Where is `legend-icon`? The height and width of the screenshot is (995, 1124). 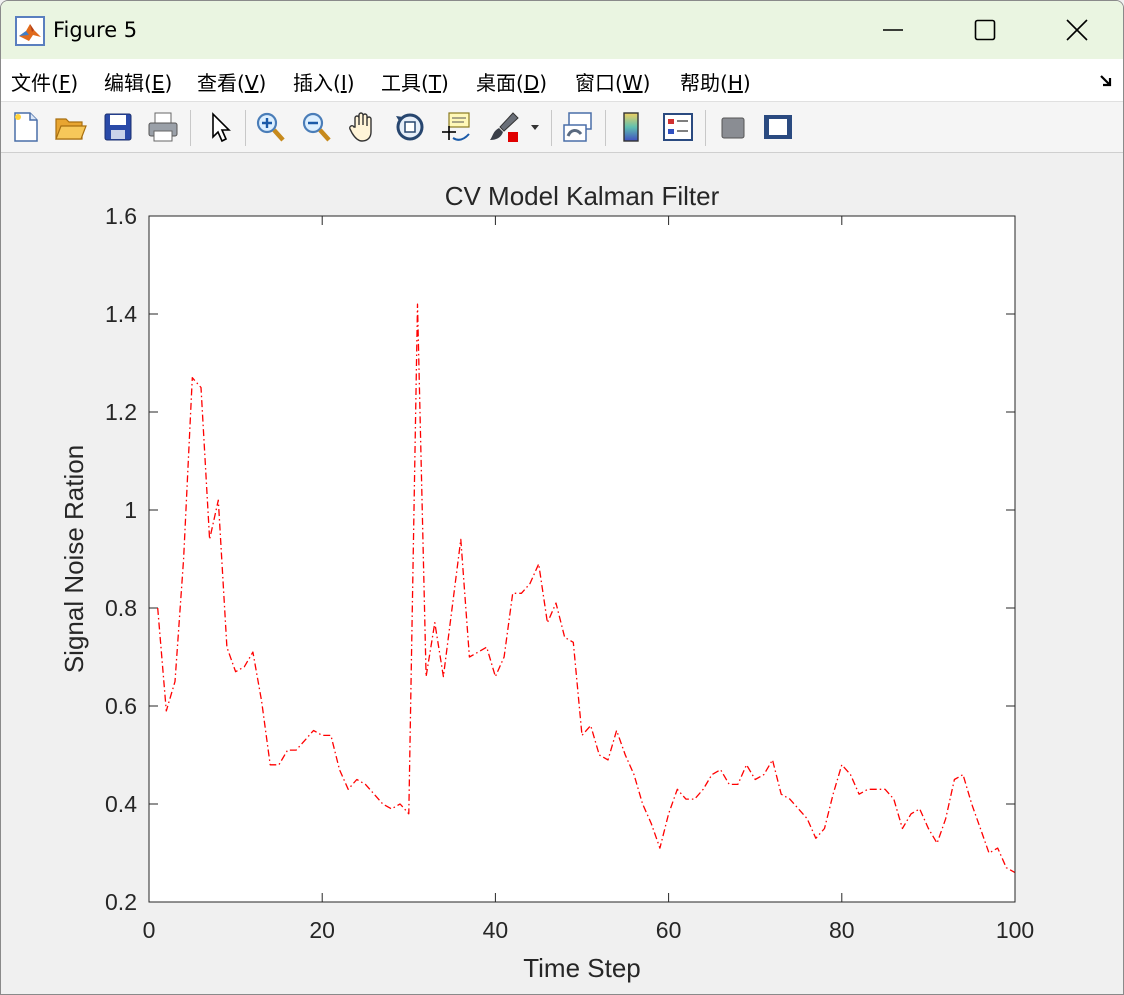
legend-icon is located at coordinates (678, 127).